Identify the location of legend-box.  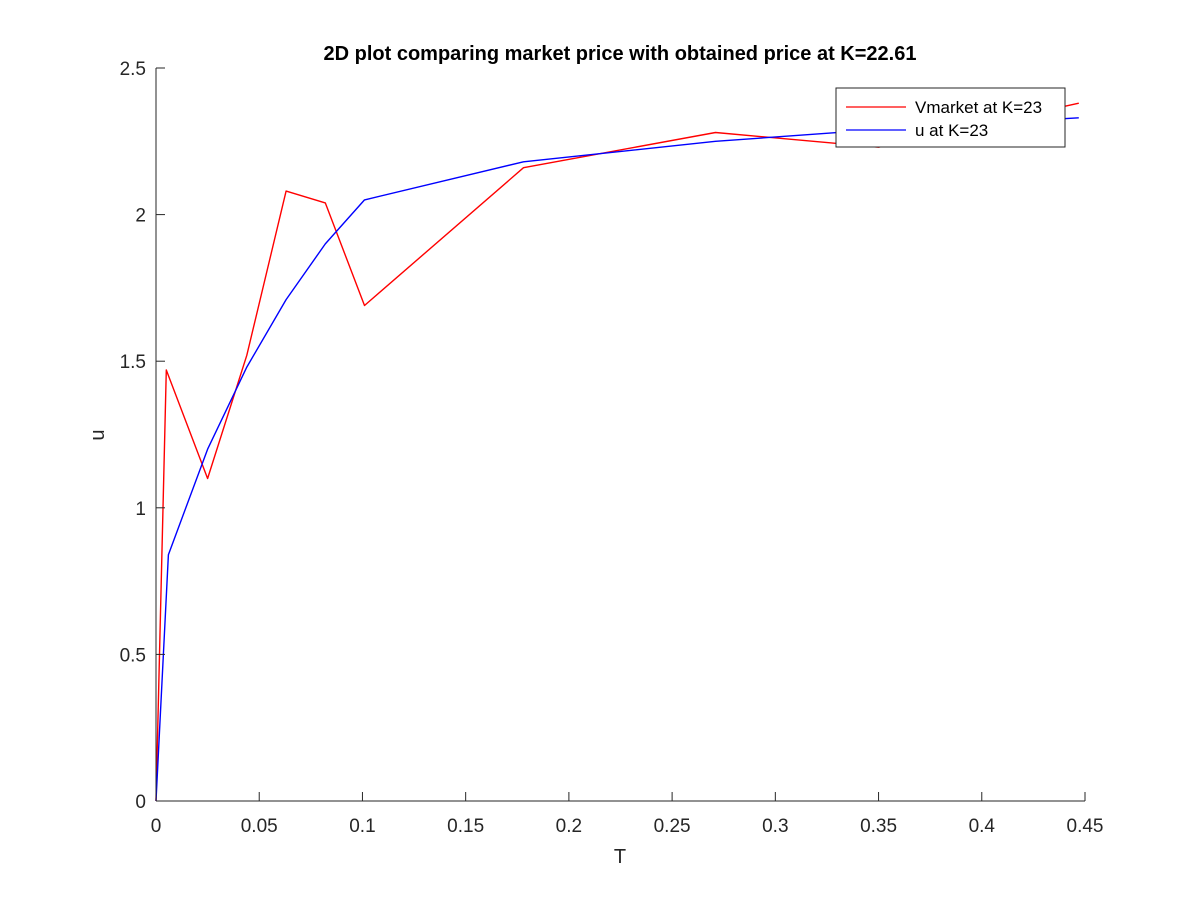
(950, 117).